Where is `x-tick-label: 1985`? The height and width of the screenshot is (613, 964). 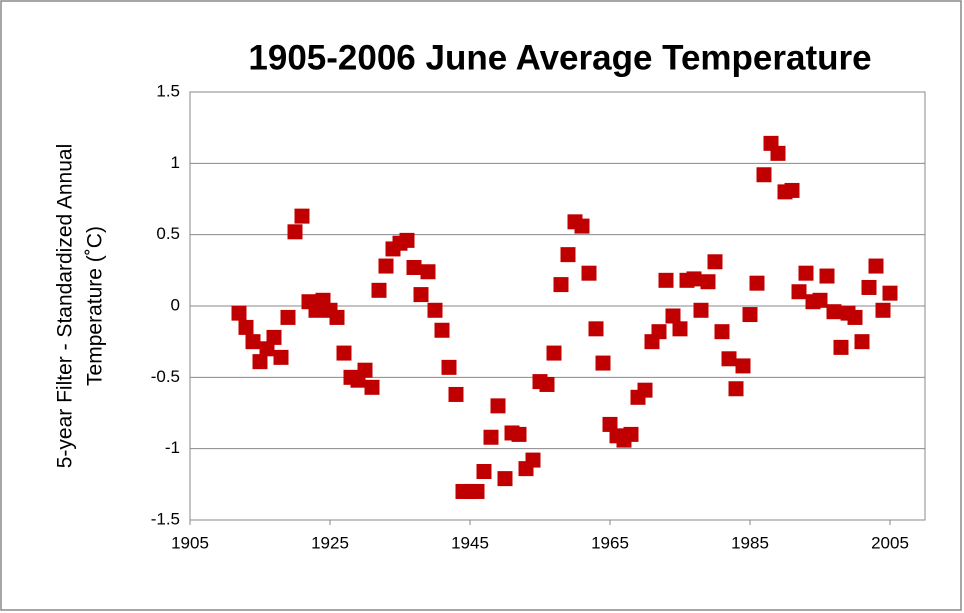 x-tick-label: 1985 is located at coordinates (750, 542).